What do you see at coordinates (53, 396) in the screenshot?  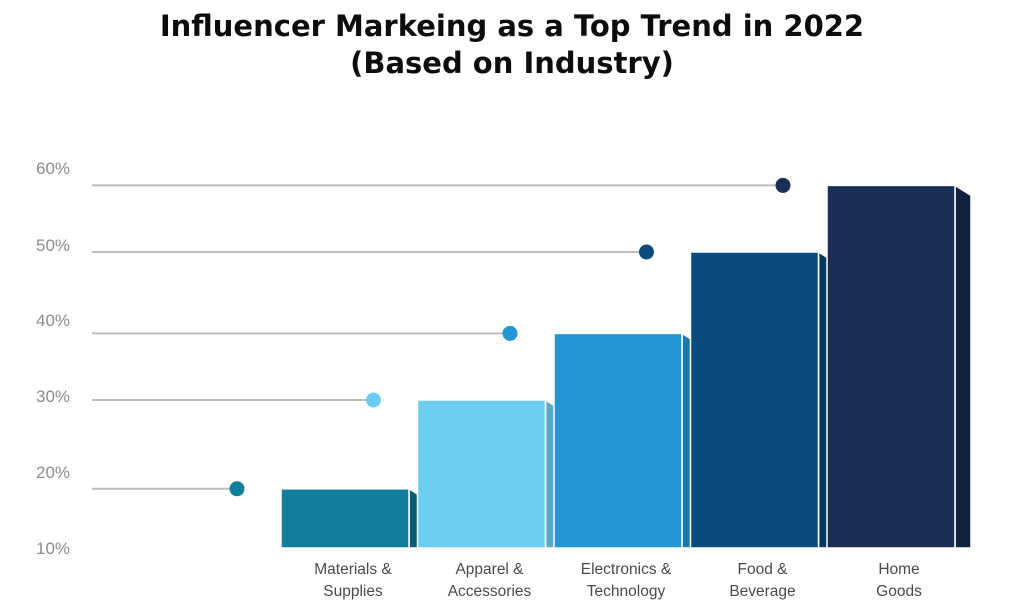 I see `y-tick-label: 30%` at bounding box center [53, 396].